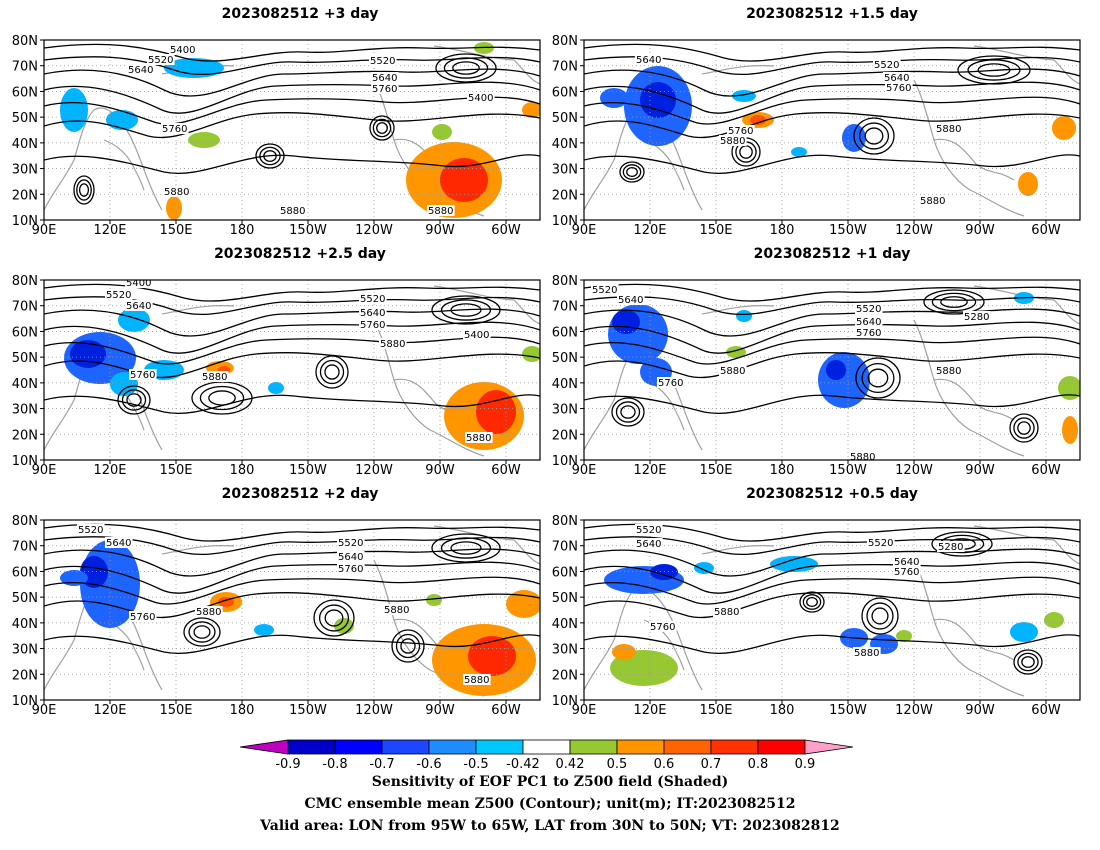 The width and height of the screenshot is (1100, 850). What do you see at coordinates (25, 410) in the screenshot?
I see `lat-label-3-6: 30N` at bounding box center [25, 410].